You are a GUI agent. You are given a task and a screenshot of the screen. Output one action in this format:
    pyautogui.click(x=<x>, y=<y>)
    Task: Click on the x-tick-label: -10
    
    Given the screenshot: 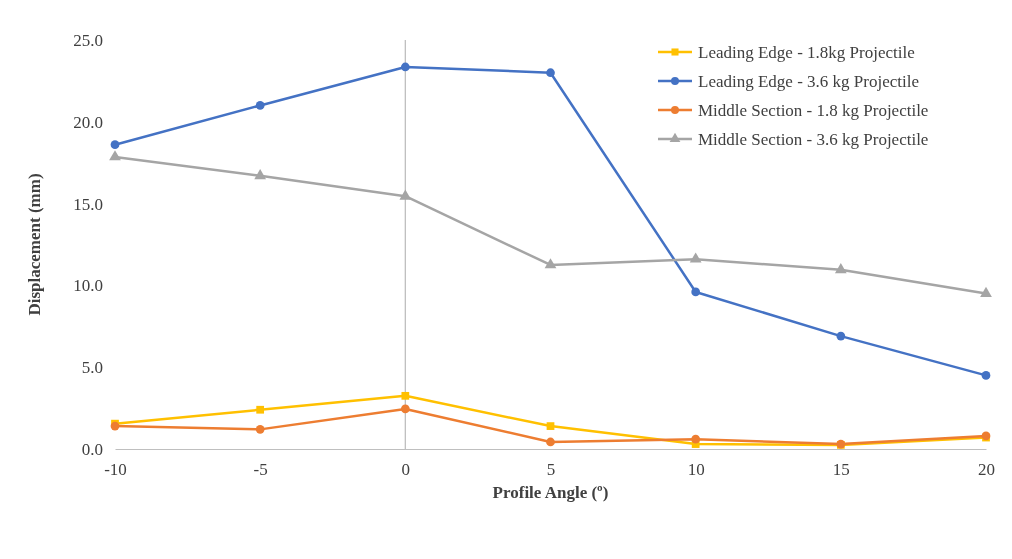 What is the action you would take?
    pyautogui.click(x=115, y=470)
    